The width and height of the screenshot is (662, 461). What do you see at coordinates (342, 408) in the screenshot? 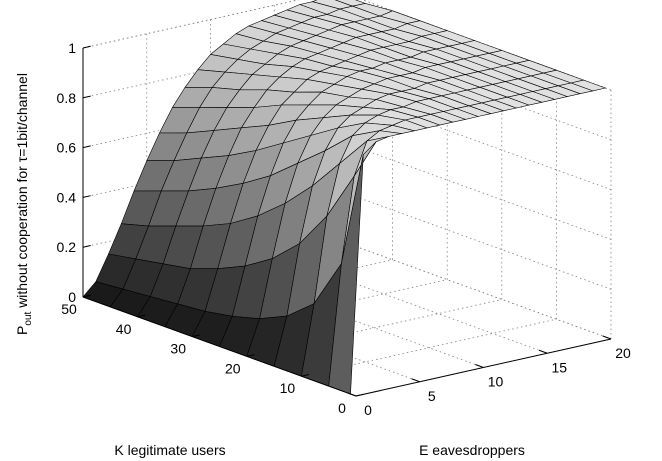
I see `y-tick-label: 0` at bounding box center [342, 408].